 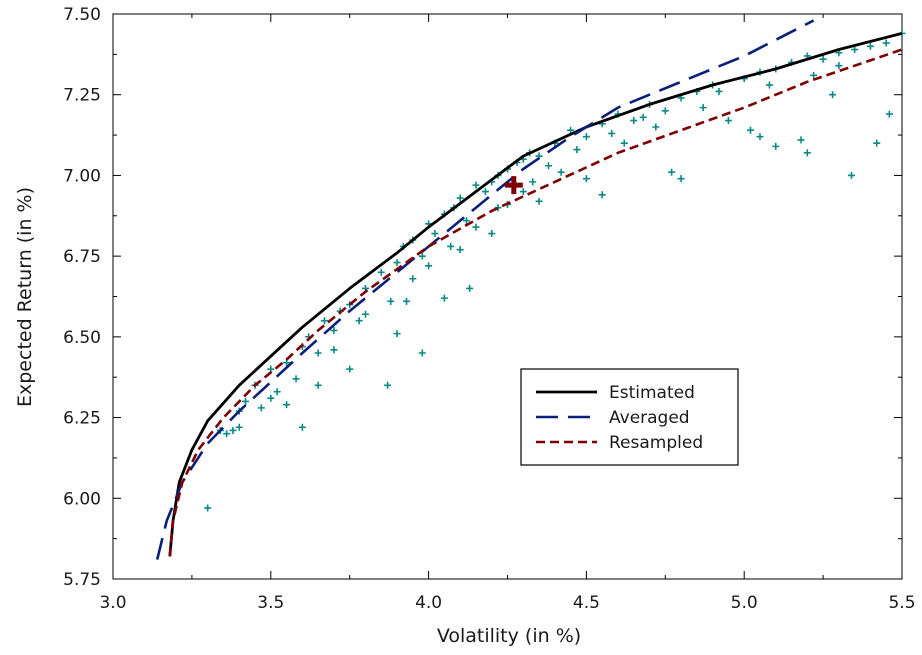 What do you see at coordinates (82, 176) in the screenshot?
I see `y-tick-label: 7.00` at bounding box center [82, 176].